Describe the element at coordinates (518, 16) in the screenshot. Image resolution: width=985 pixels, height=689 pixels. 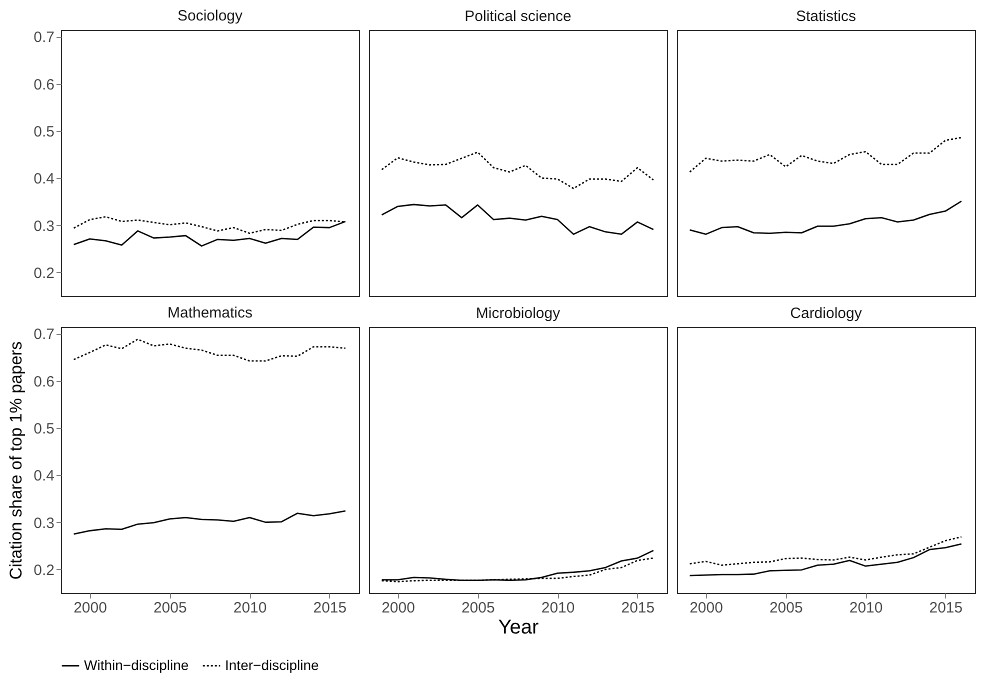
I see `chart-title: Political science` at that location.